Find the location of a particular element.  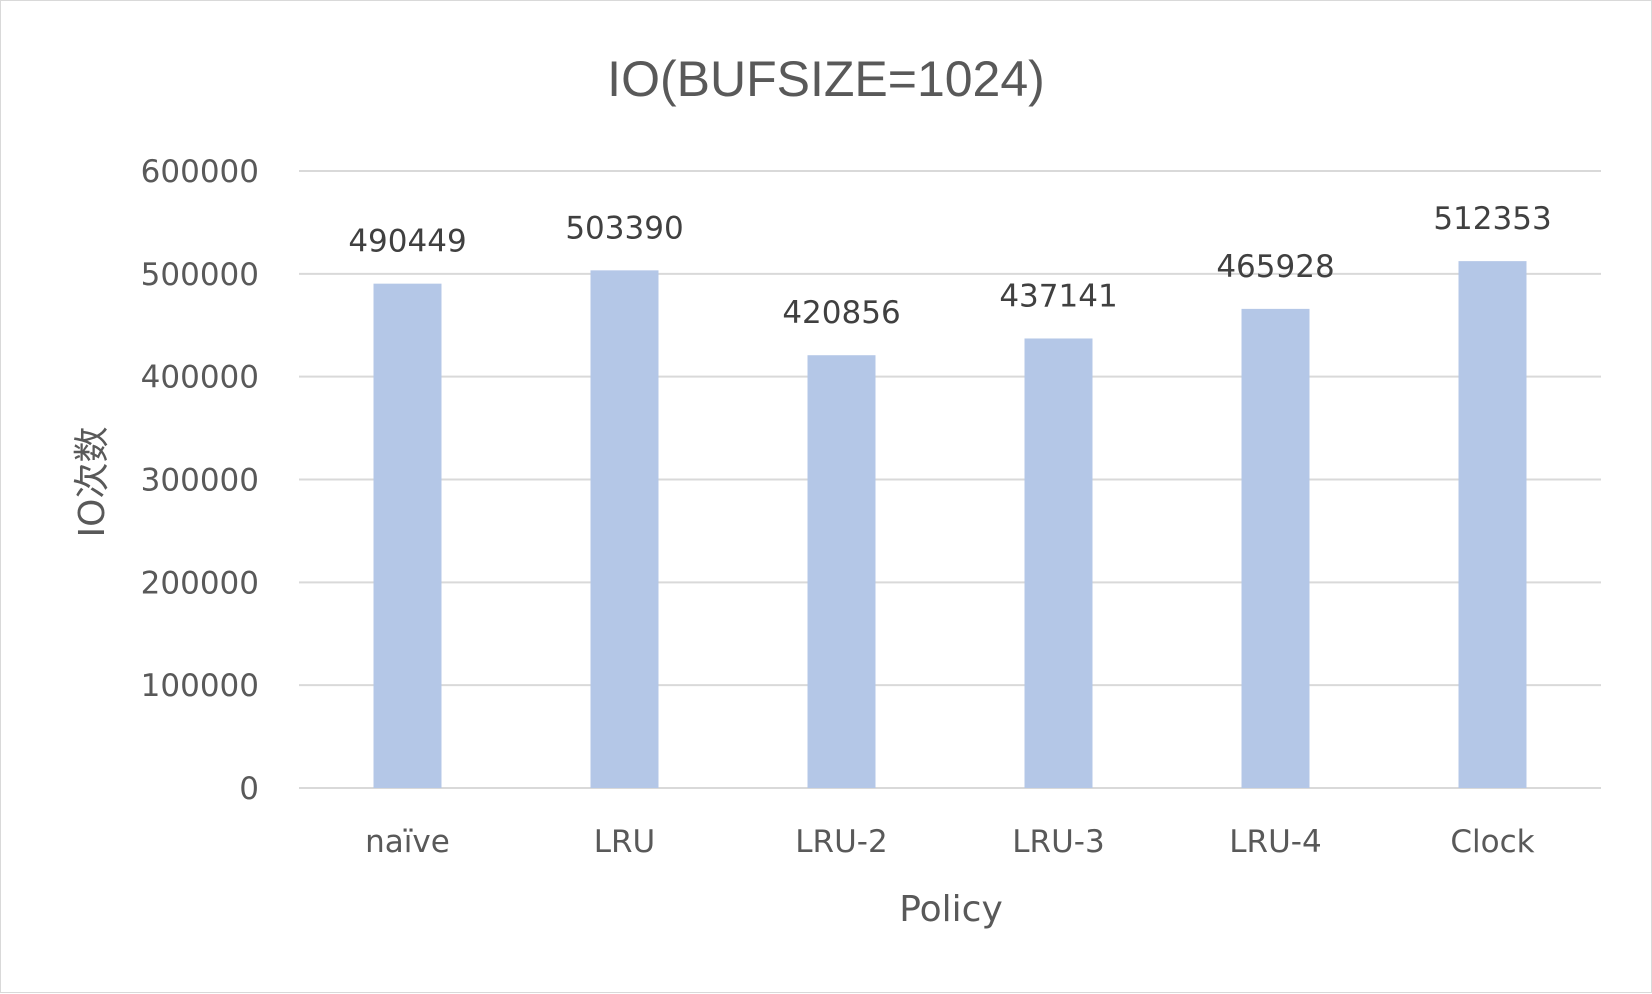

y-tick-label: 400000 is located at coordinates (200, 378).